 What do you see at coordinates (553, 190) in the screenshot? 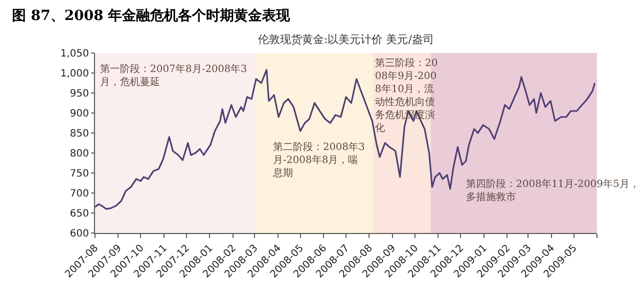
I see `band-label: 第四阶段：2008年11月-2009年5月，多措施救市` at bounding box center [553, 190].